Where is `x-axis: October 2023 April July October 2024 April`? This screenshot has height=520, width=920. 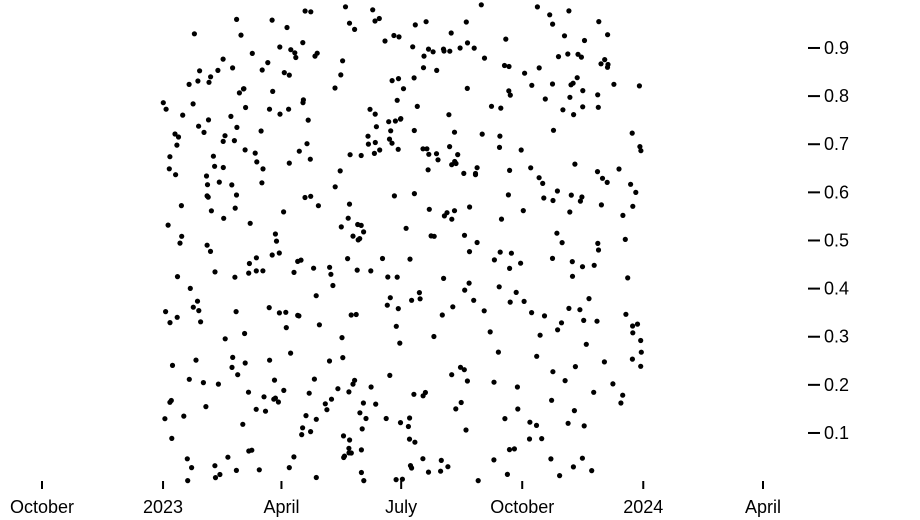
x-axis: October 2023 April July October 2024 April is located at coordinates (395, 499).